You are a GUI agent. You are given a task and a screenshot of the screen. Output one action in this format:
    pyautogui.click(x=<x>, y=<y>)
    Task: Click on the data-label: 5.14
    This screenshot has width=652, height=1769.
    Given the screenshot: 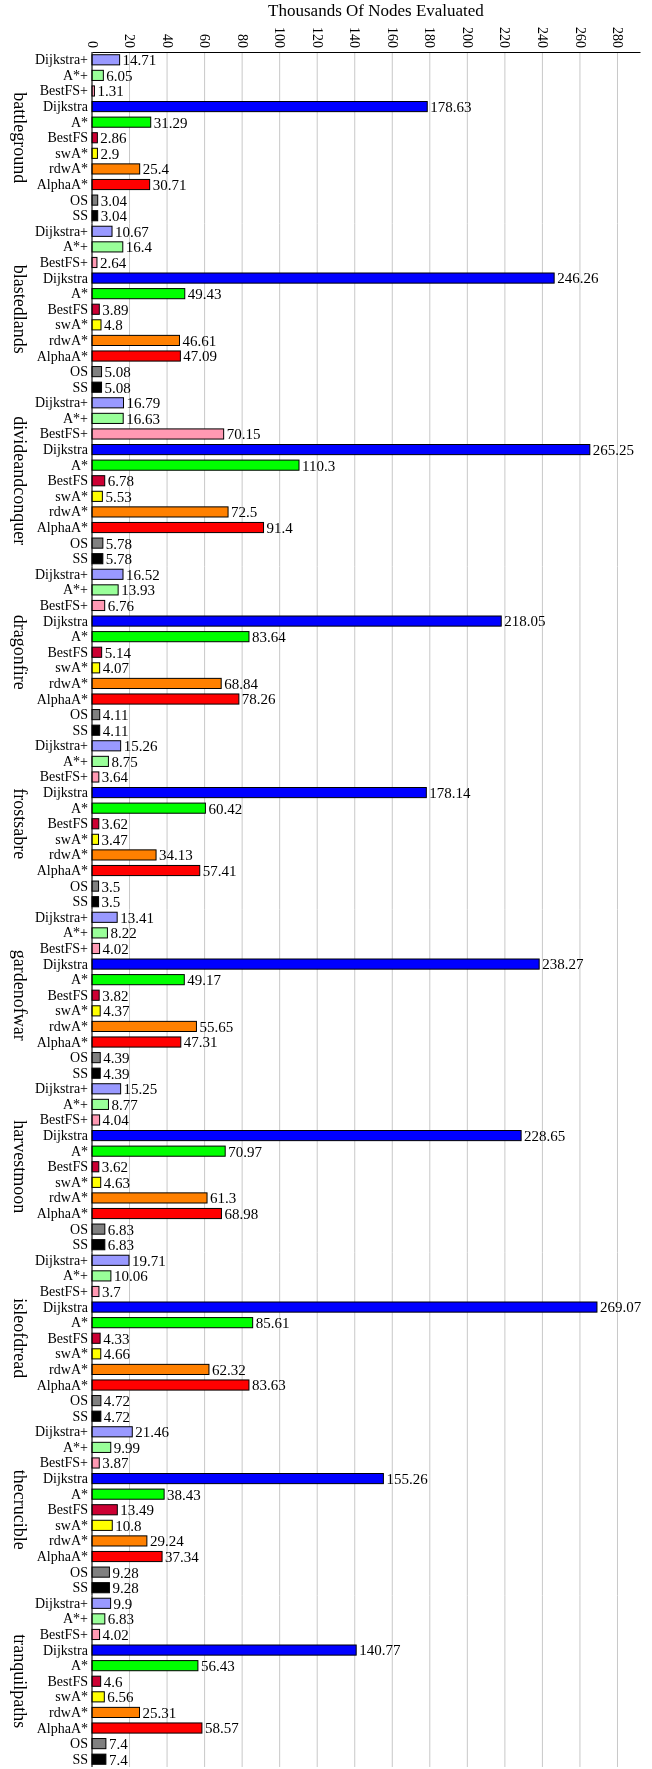 What is the action you would take?
    pyautogui.click(x=118, y=652)
    